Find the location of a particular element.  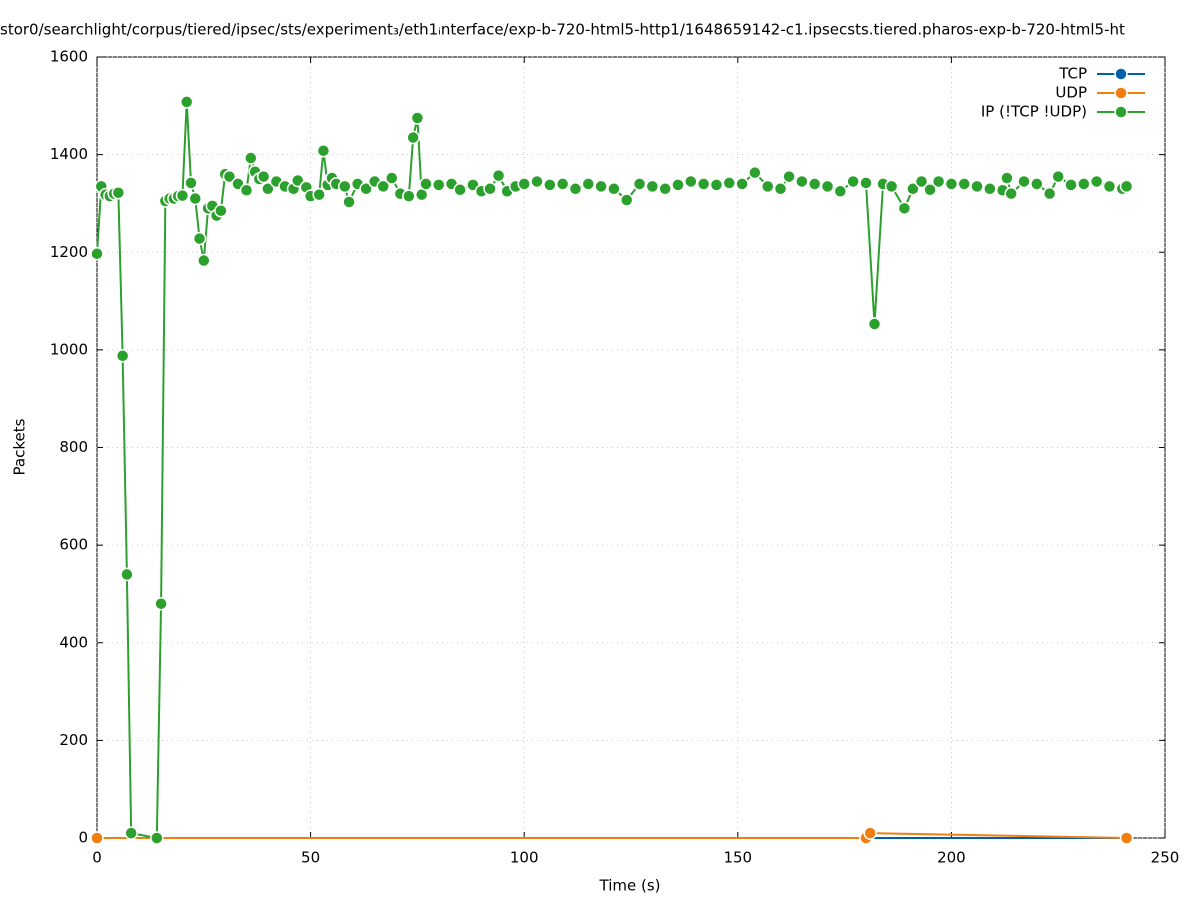

x-tick-label: 250 is located at coordinates (1165, 858).